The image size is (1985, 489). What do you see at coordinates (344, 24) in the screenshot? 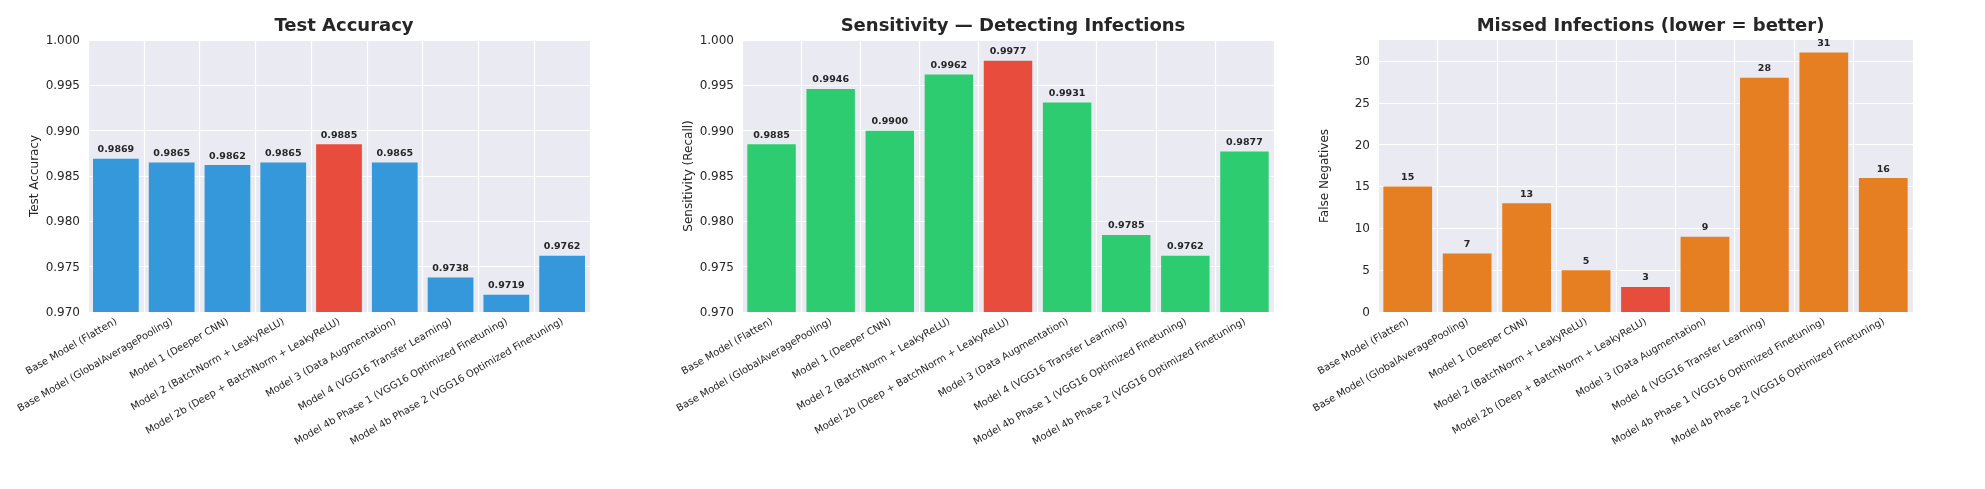
I see `chart-title: Test Accuracy` at bounding box center [344, 24].